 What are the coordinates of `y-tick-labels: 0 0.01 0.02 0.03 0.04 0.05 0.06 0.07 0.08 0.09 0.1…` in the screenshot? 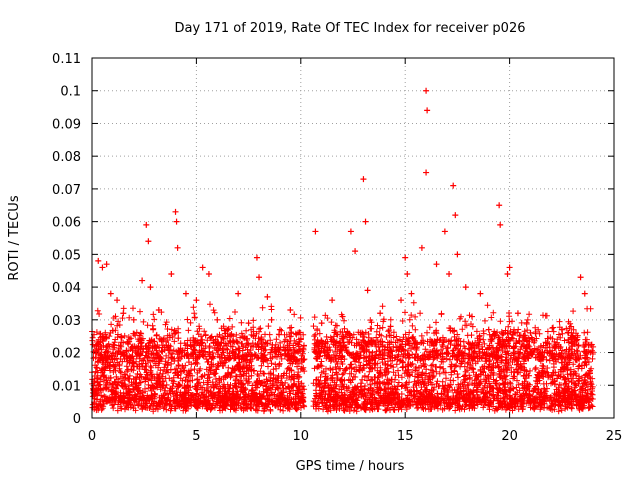 It's located at (66, 239).